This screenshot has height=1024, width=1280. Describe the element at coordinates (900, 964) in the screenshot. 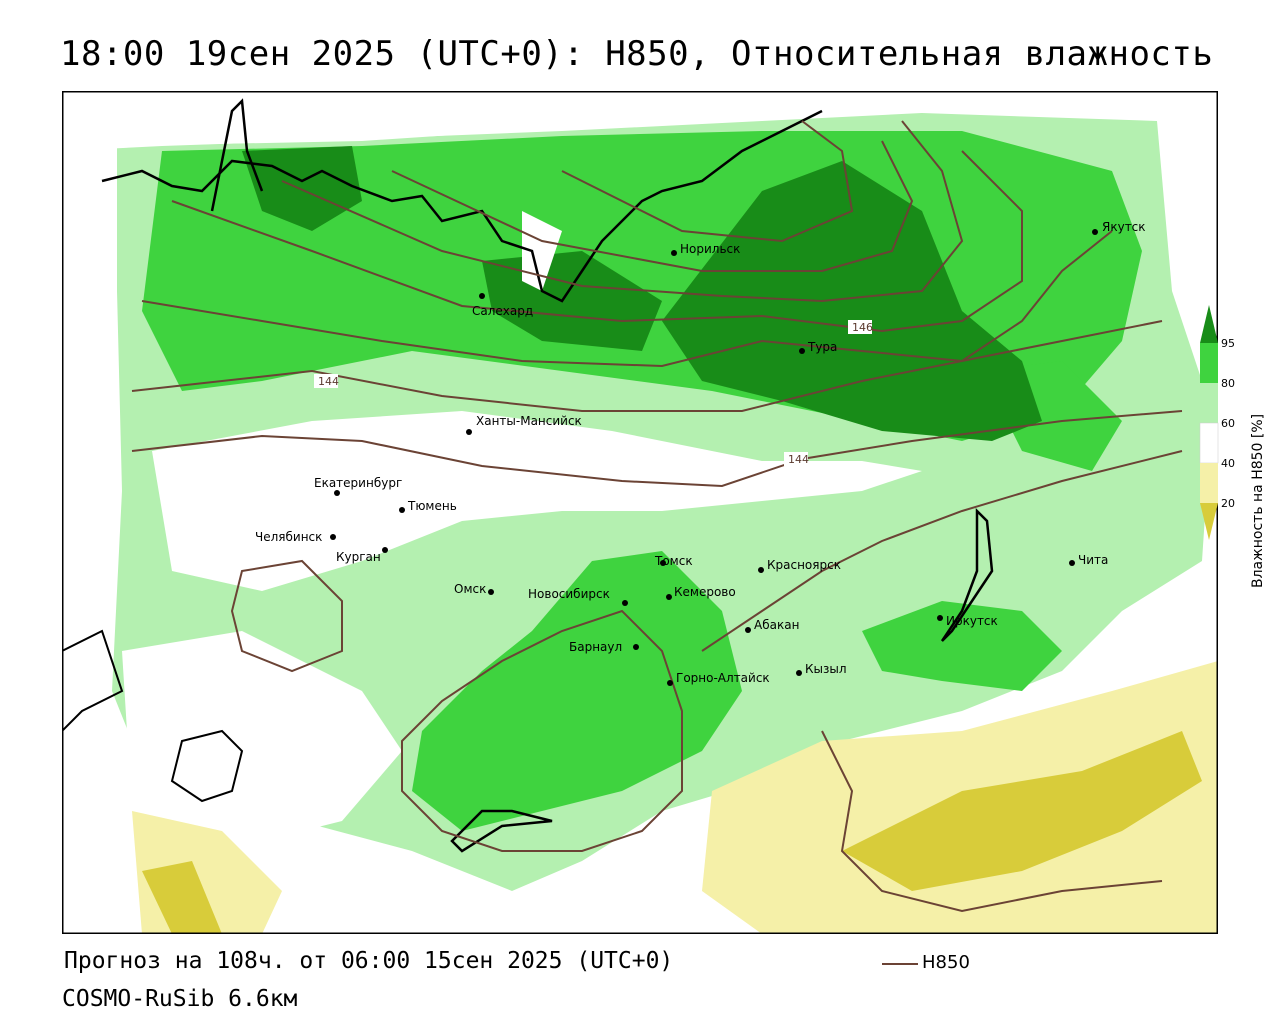

I see `h850-legend-line` at that location.